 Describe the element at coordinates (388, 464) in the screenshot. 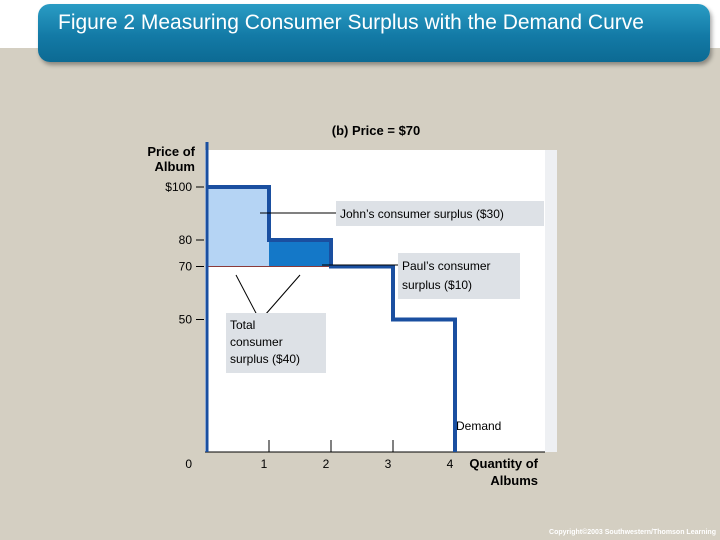

I see `x-tick-label: 3` at that location.